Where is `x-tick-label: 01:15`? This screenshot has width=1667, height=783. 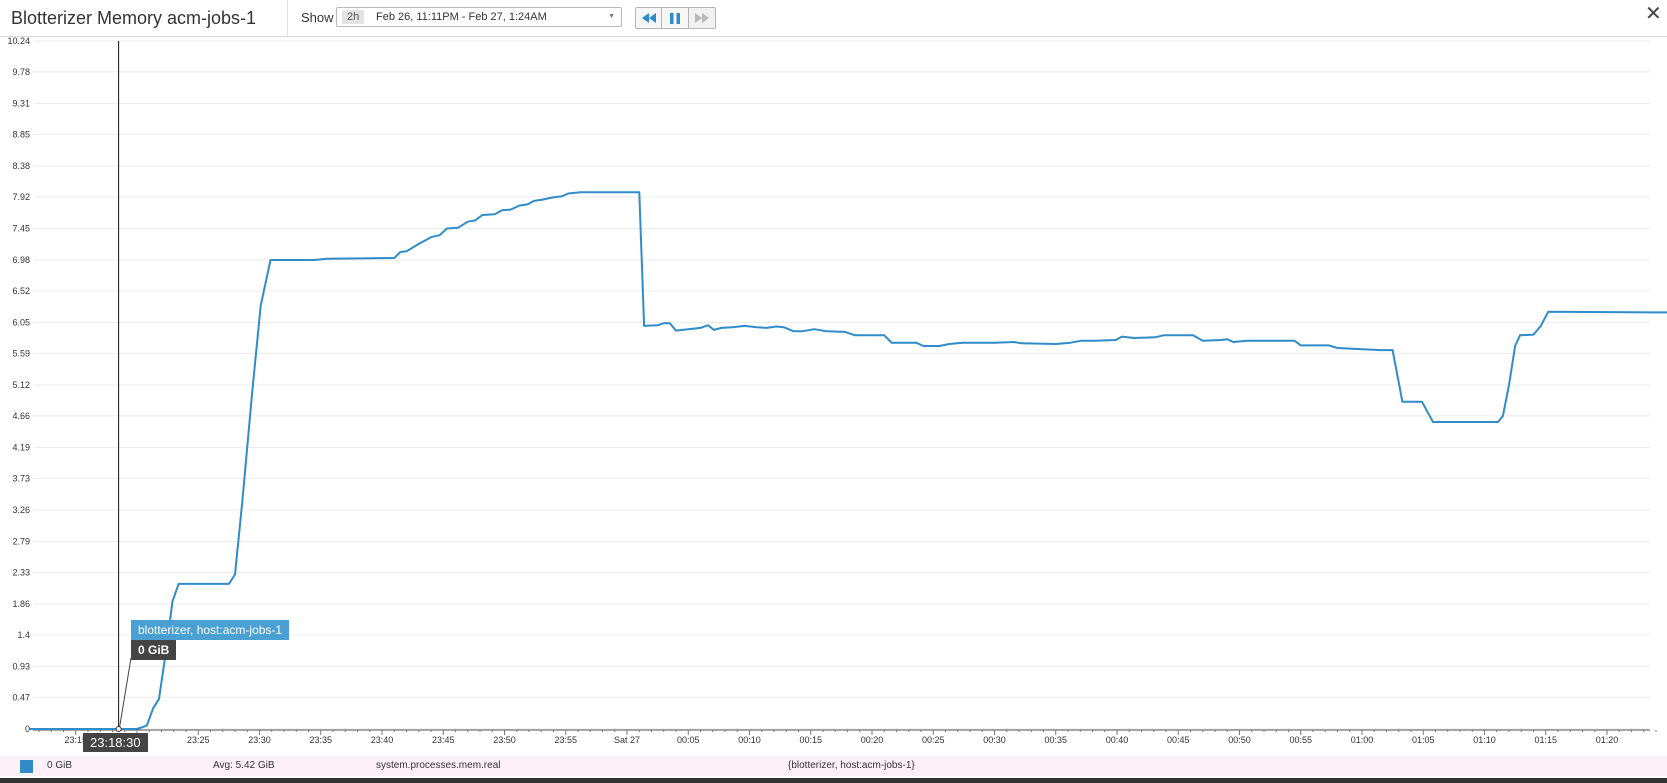
x-tick-label: 01:15 is located at coordinates (1545, 740).